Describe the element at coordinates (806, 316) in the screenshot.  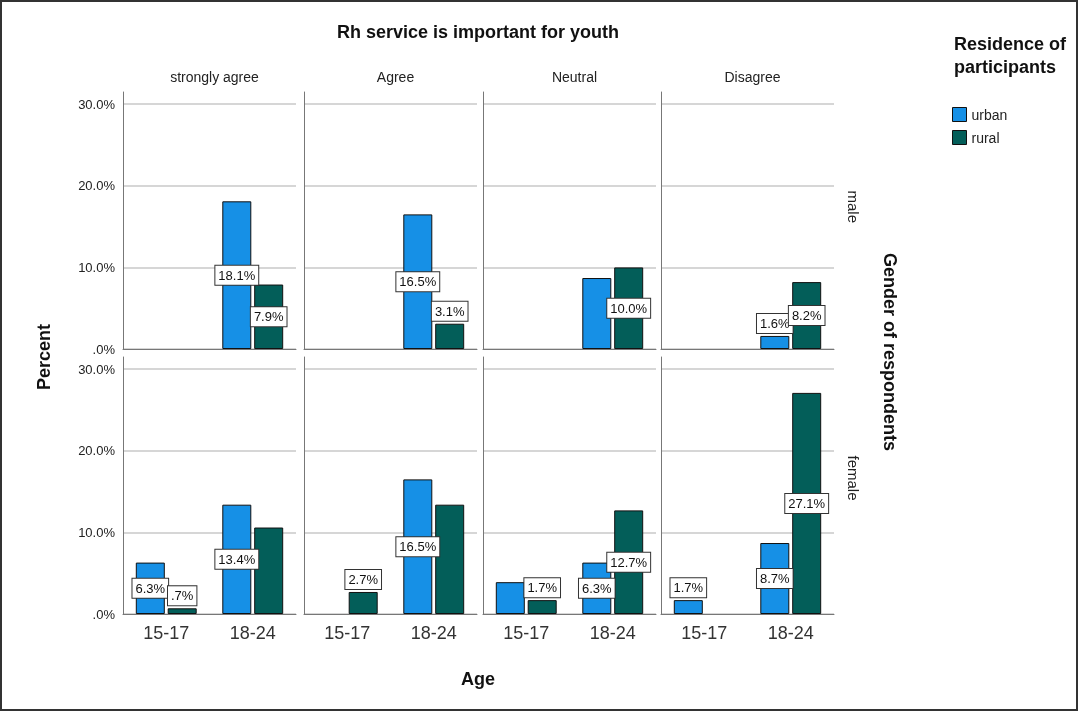
I see `data-label: 8.2%` at that location.